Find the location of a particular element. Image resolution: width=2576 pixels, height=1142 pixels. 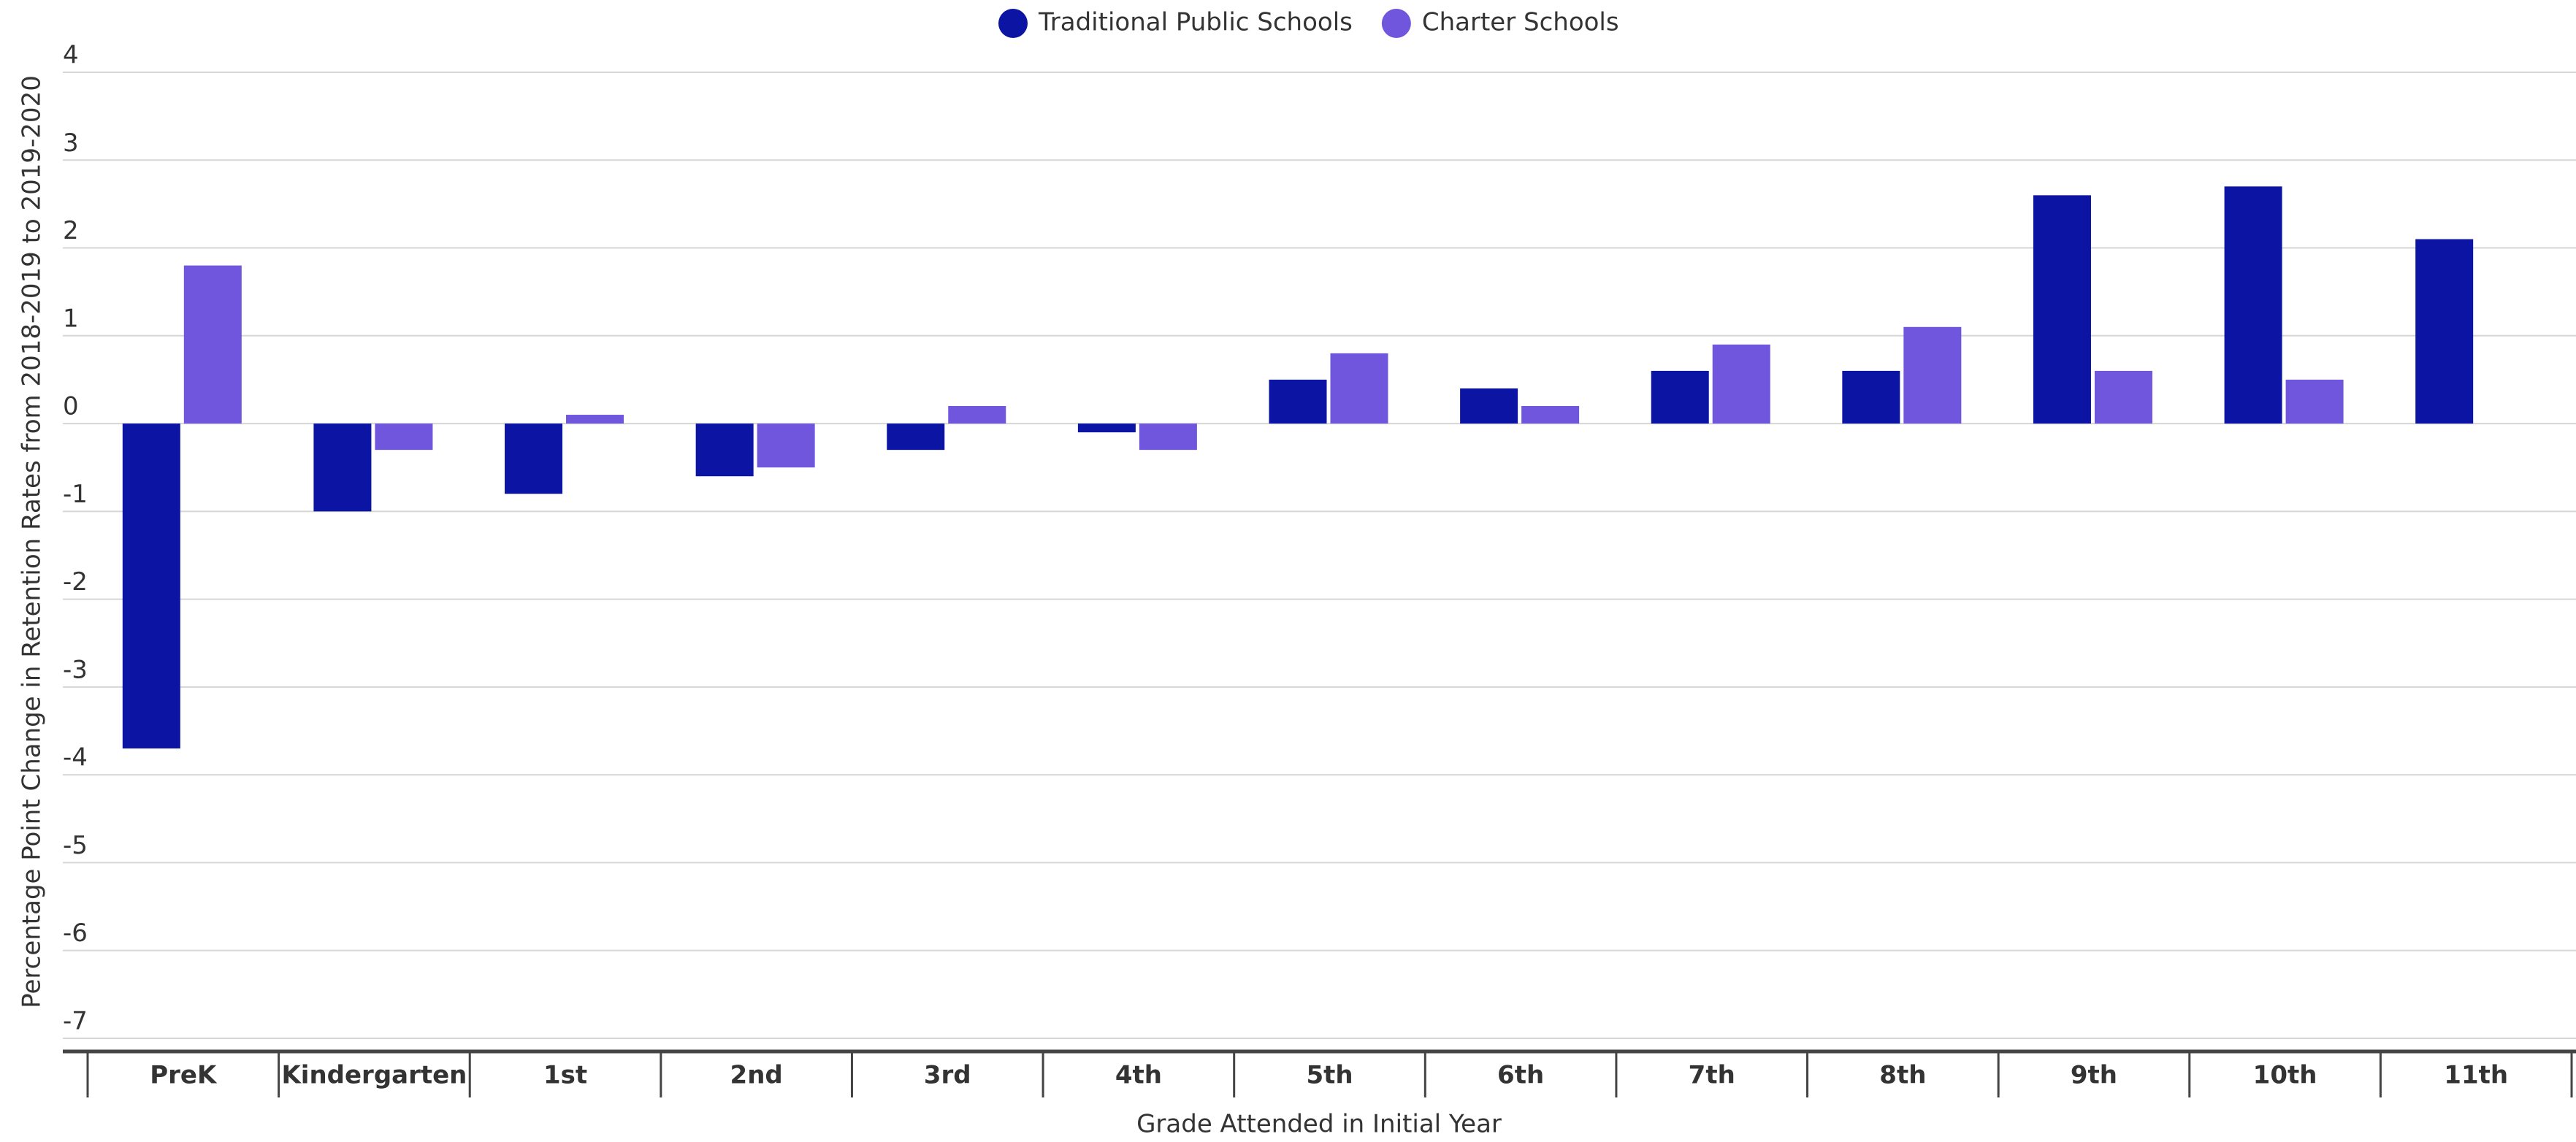

y-tick-label: -6 is located at coordinates (75, 933).